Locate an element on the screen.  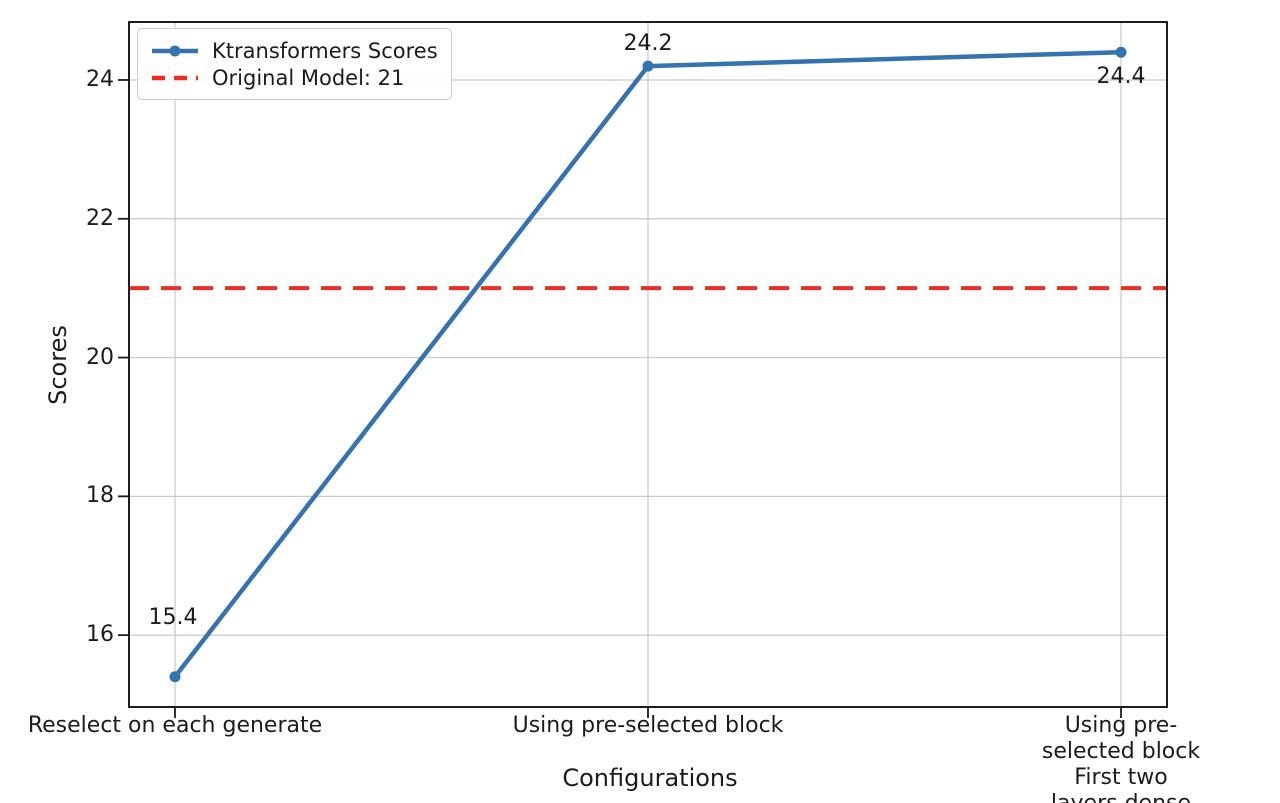
data-point-label: 15.4 is located at coordinates (173, 617).